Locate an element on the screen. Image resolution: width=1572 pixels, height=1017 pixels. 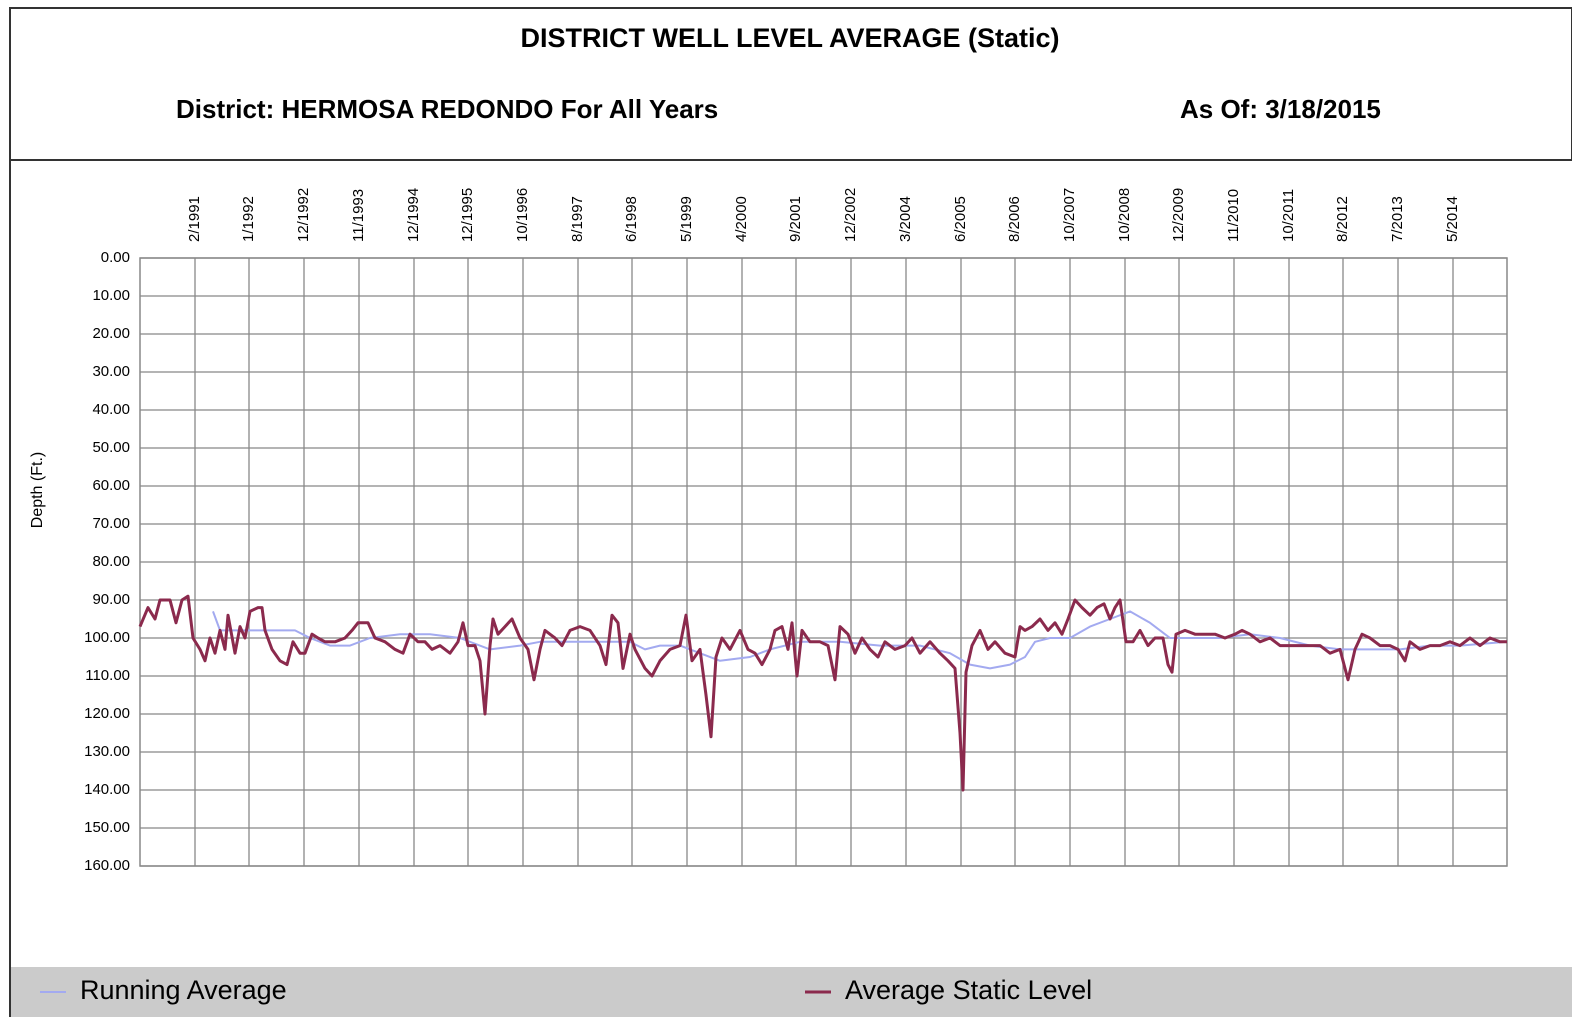
x-tick-label: 5/1999 is located at coordinates (686, 219).